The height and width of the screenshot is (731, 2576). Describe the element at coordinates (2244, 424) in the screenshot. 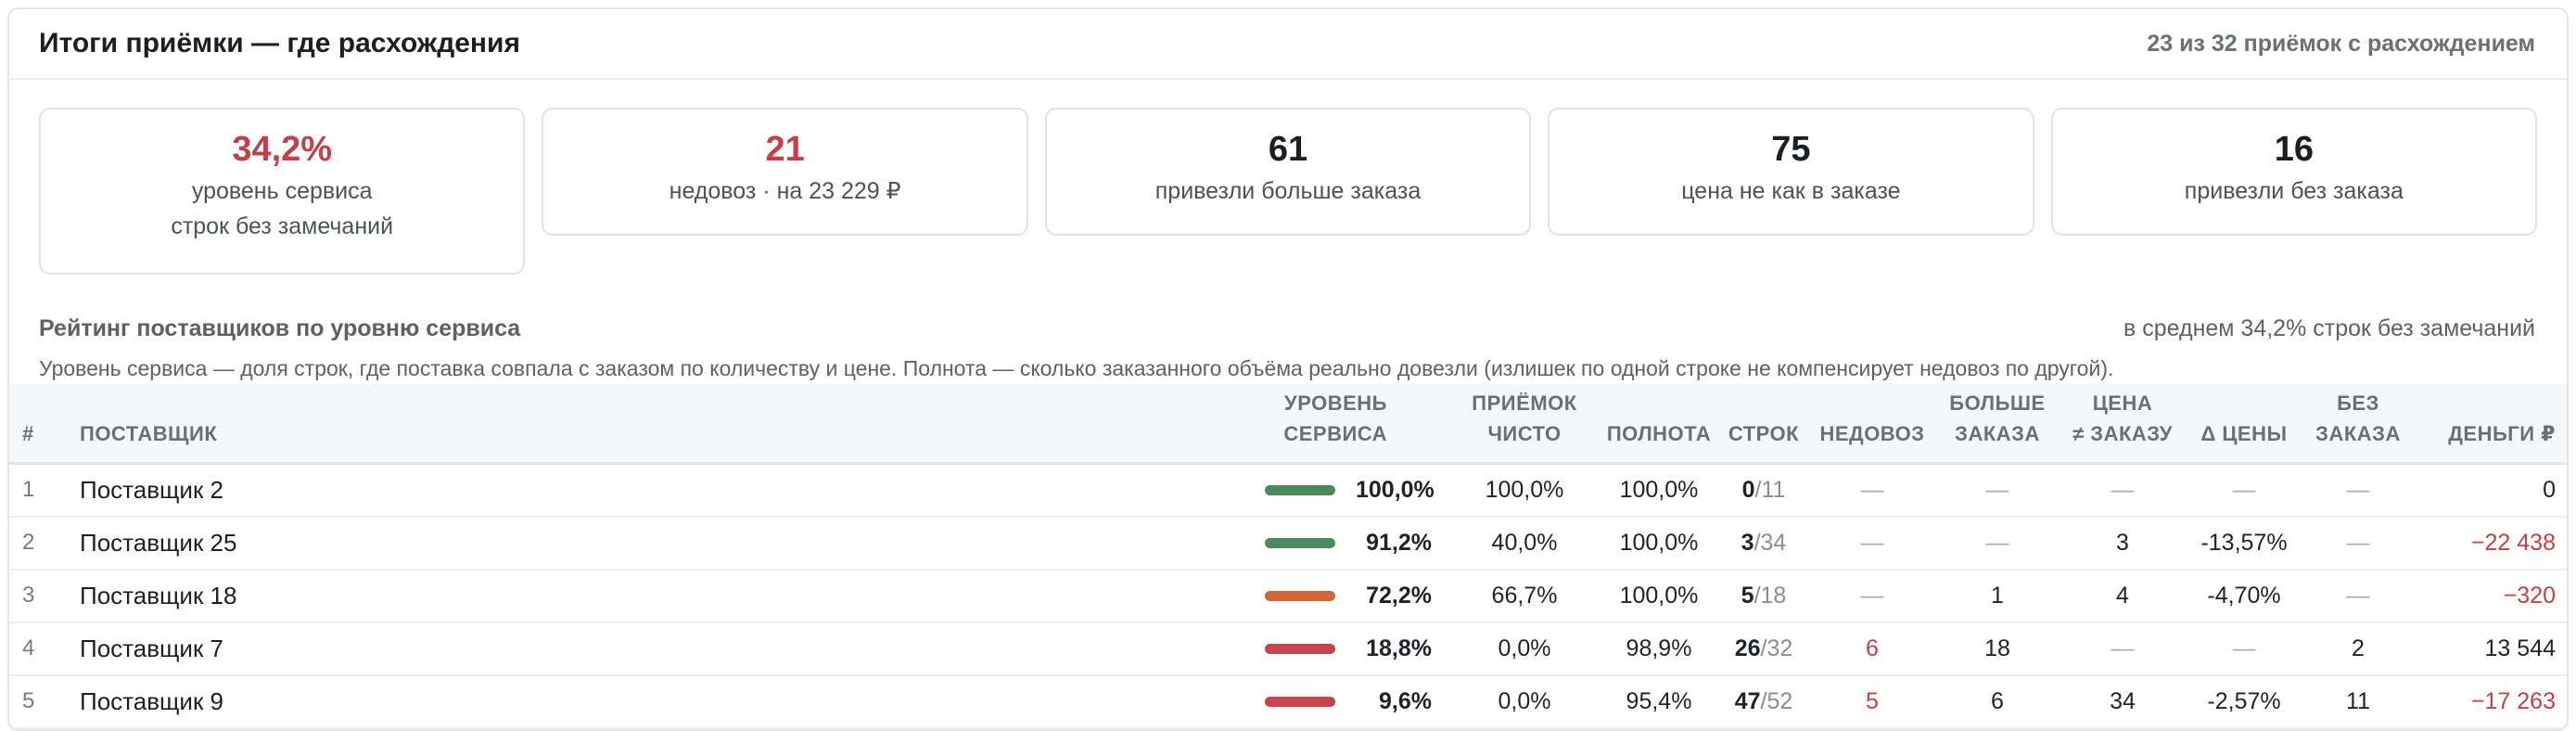

I see `col-dprice: Δ ЦЕНЫ` at that location.